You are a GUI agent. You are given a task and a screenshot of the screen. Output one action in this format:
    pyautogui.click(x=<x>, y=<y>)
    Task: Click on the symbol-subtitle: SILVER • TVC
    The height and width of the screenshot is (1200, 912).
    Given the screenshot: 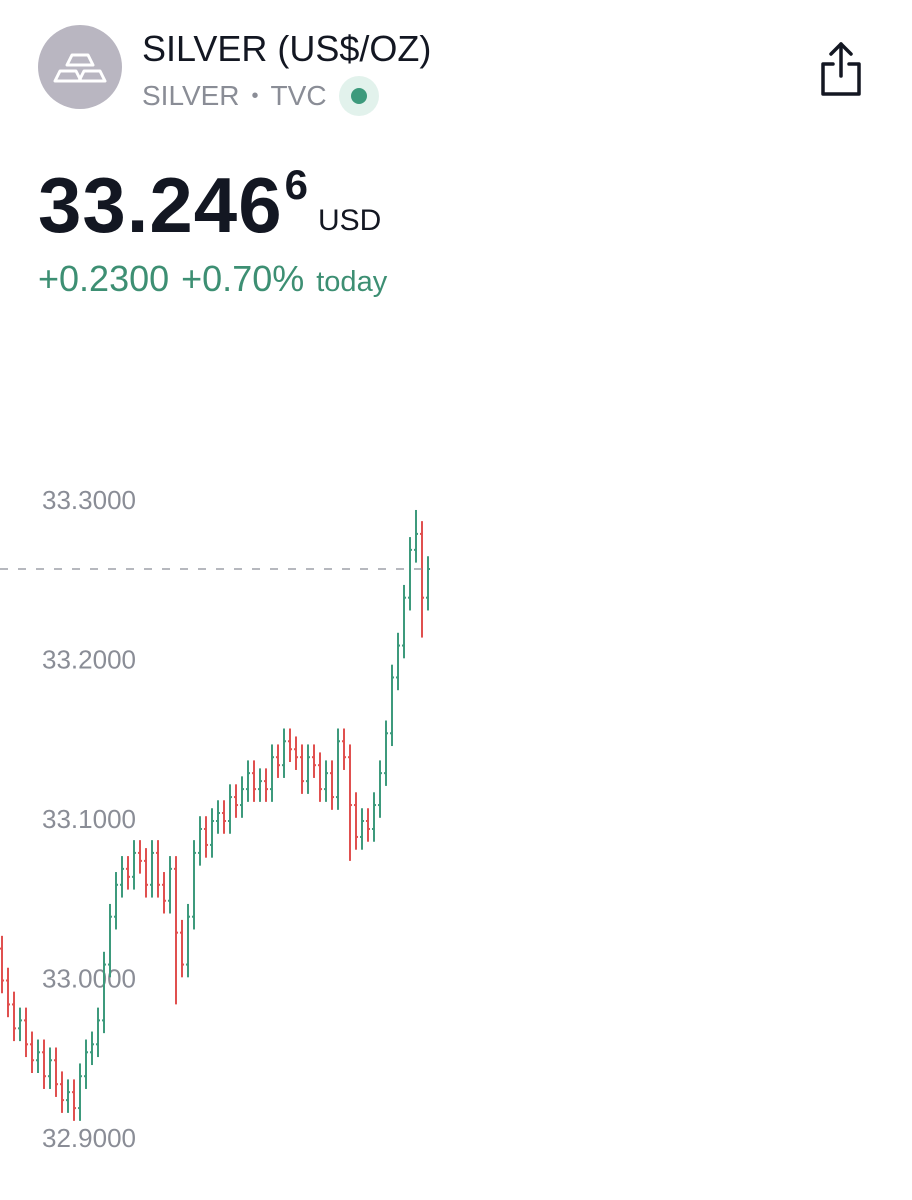 What is the action you would take?
    pyautogui.click(x=260, y=96)
    